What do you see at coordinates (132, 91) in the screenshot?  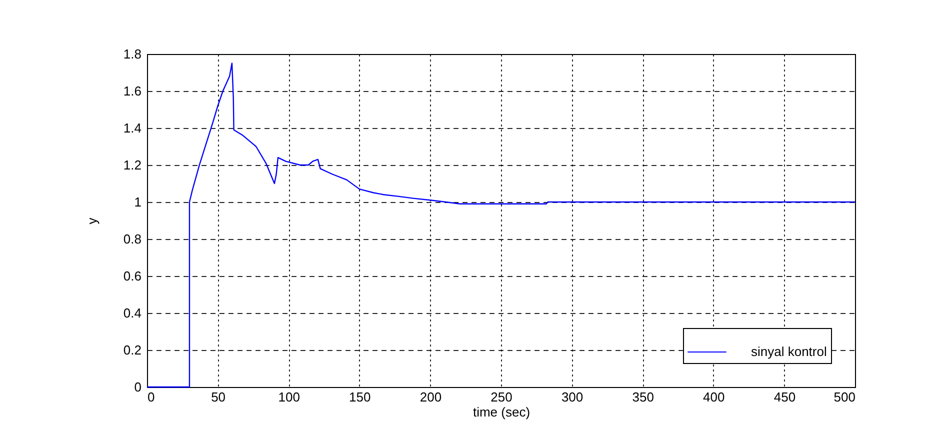 I see `y-tick-label: 1.6` at bounding box center [132, 91].